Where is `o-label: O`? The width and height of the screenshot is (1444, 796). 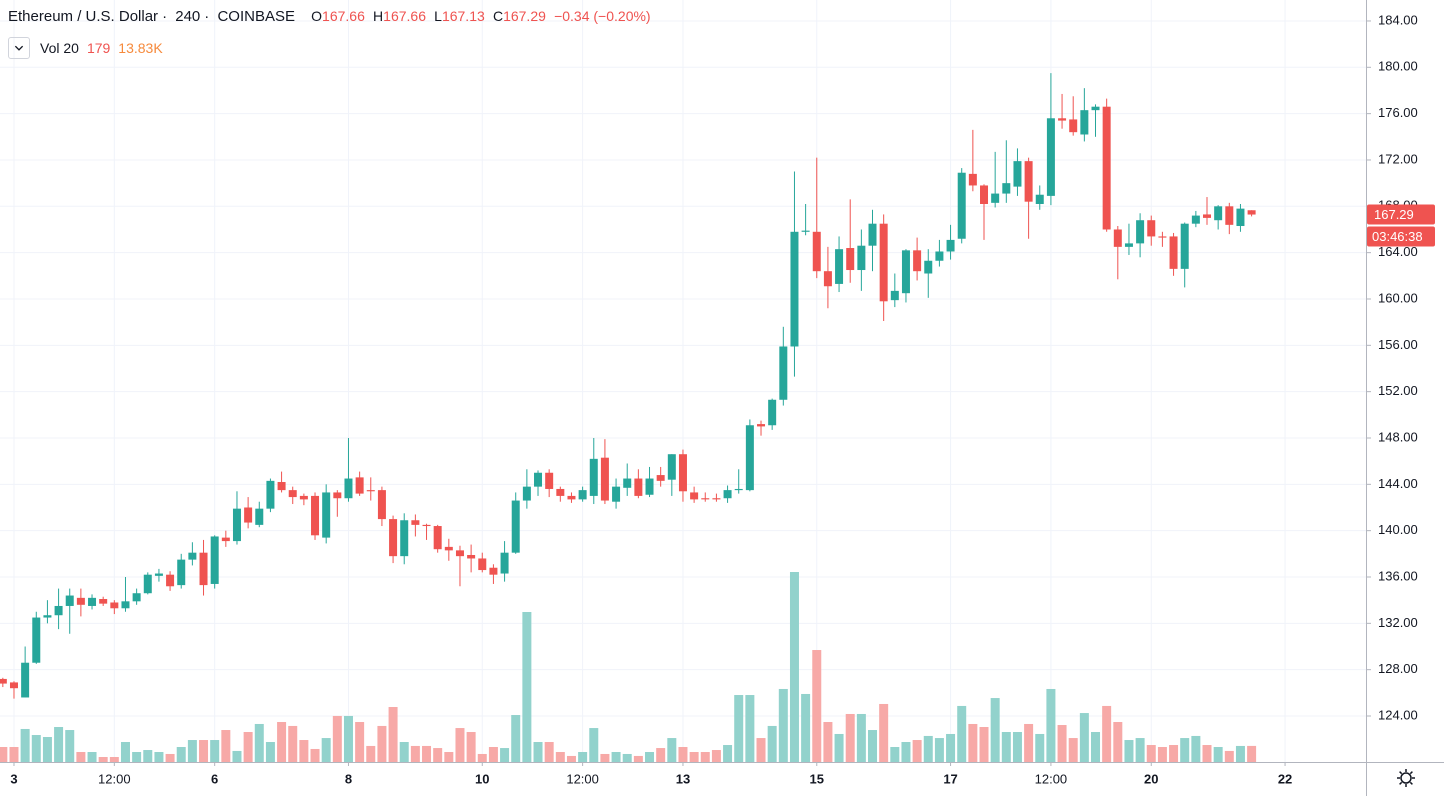 o-label: O is located at coordinates (317, 16).